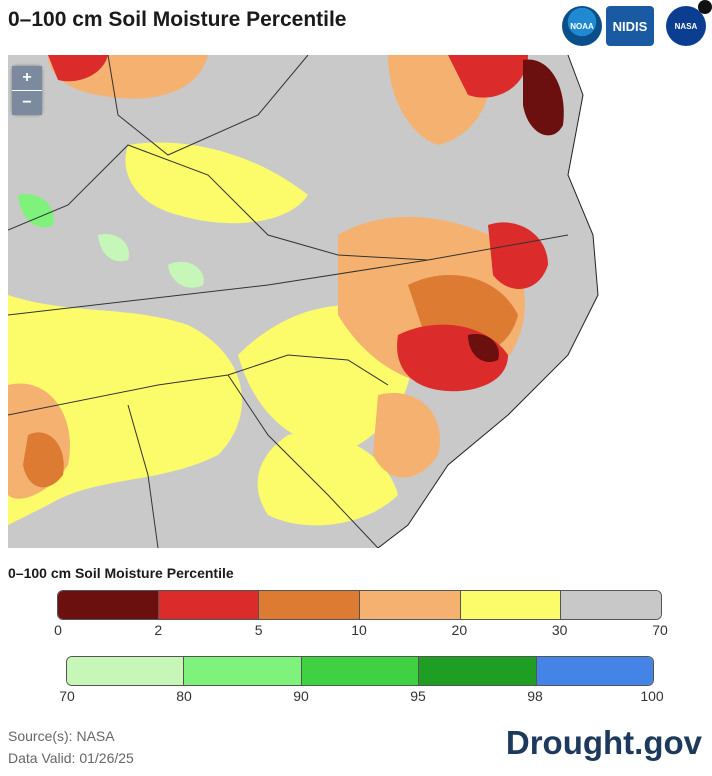 The image size is (712, 776). I want to click on map-title: 0–100 cm Soil Moisture Percentile, so click(177, 19).